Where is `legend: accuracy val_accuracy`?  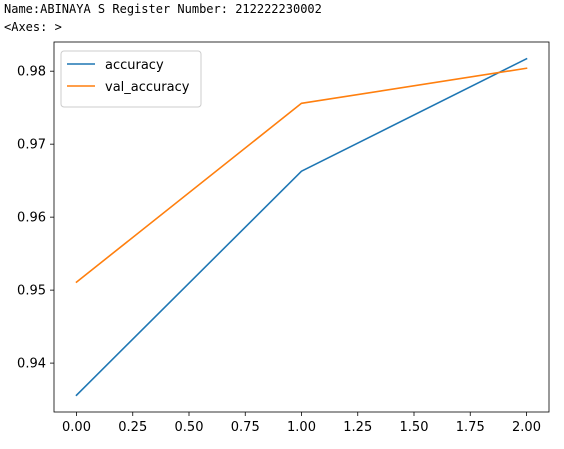 legend: accuracy val_accuracy is located at coordinates (131, 79).